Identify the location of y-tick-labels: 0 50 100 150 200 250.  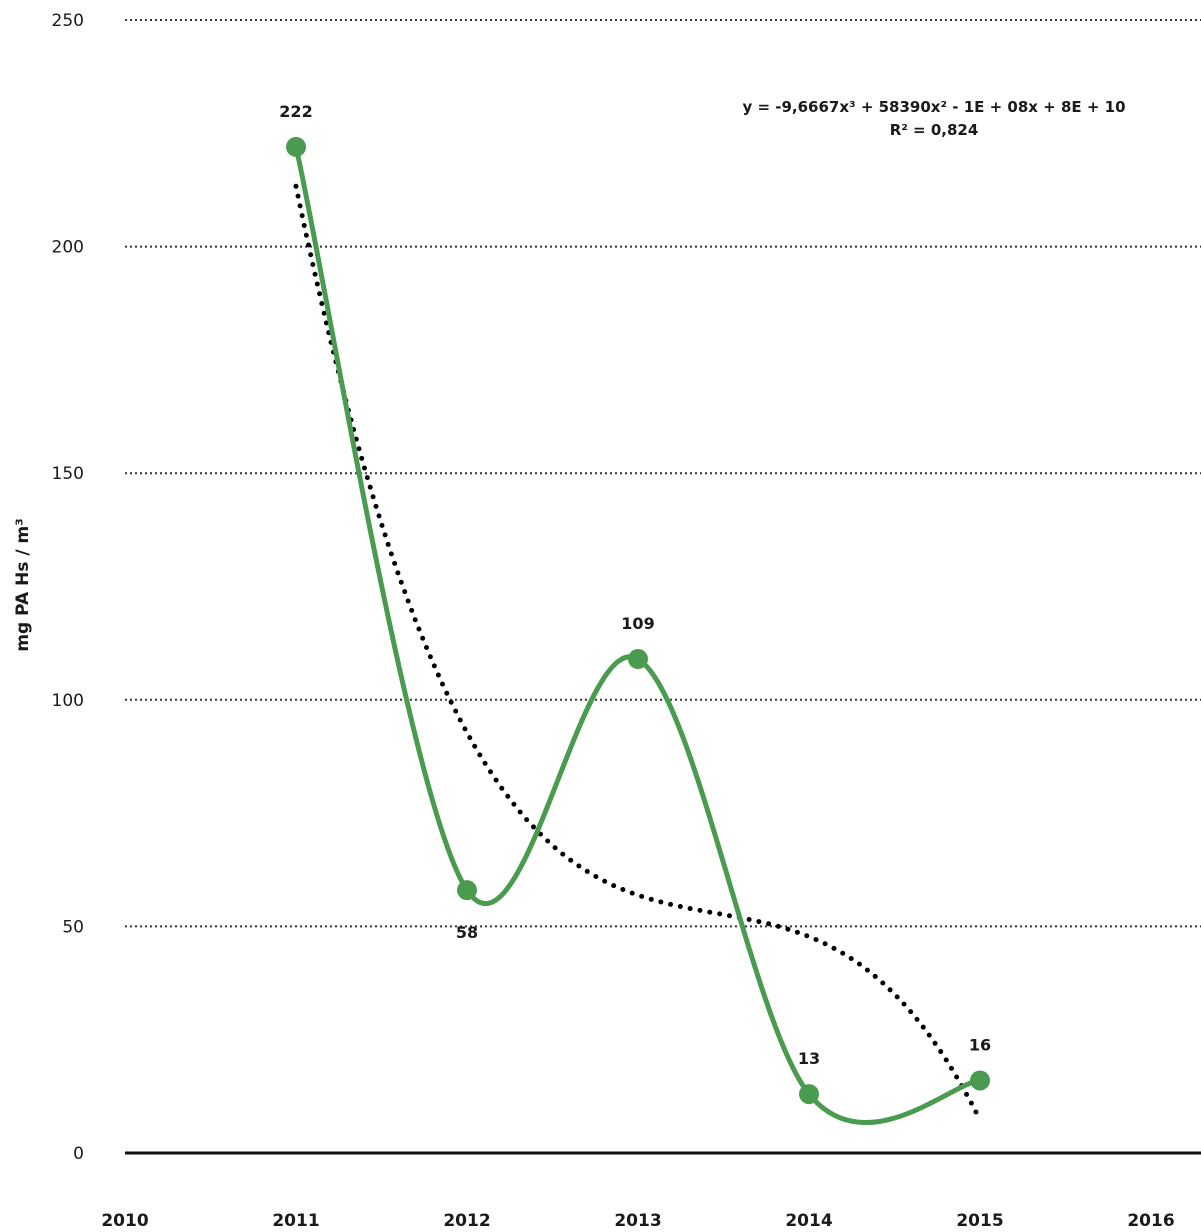
(68, 587).